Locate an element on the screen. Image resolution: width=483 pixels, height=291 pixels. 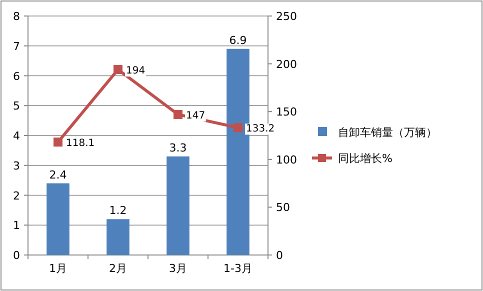
x-tick-label: 3月 is located at coordinates (178, 268).